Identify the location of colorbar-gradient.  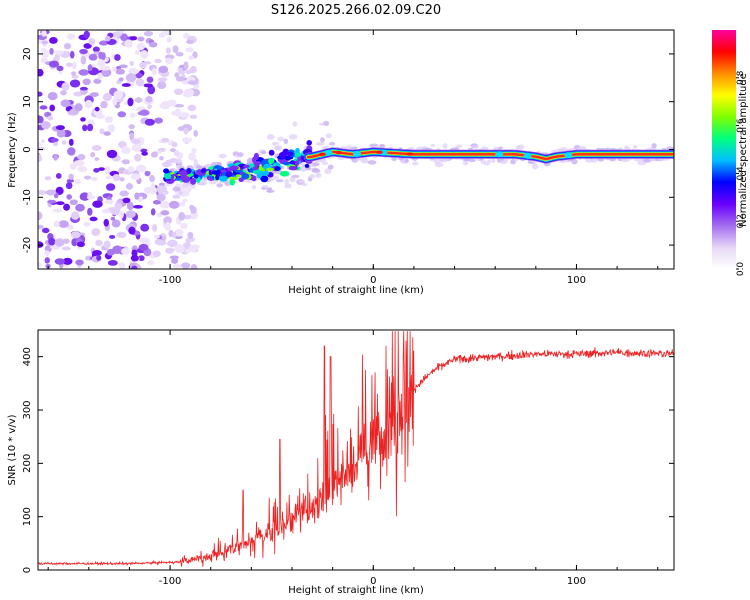
(724, 149).